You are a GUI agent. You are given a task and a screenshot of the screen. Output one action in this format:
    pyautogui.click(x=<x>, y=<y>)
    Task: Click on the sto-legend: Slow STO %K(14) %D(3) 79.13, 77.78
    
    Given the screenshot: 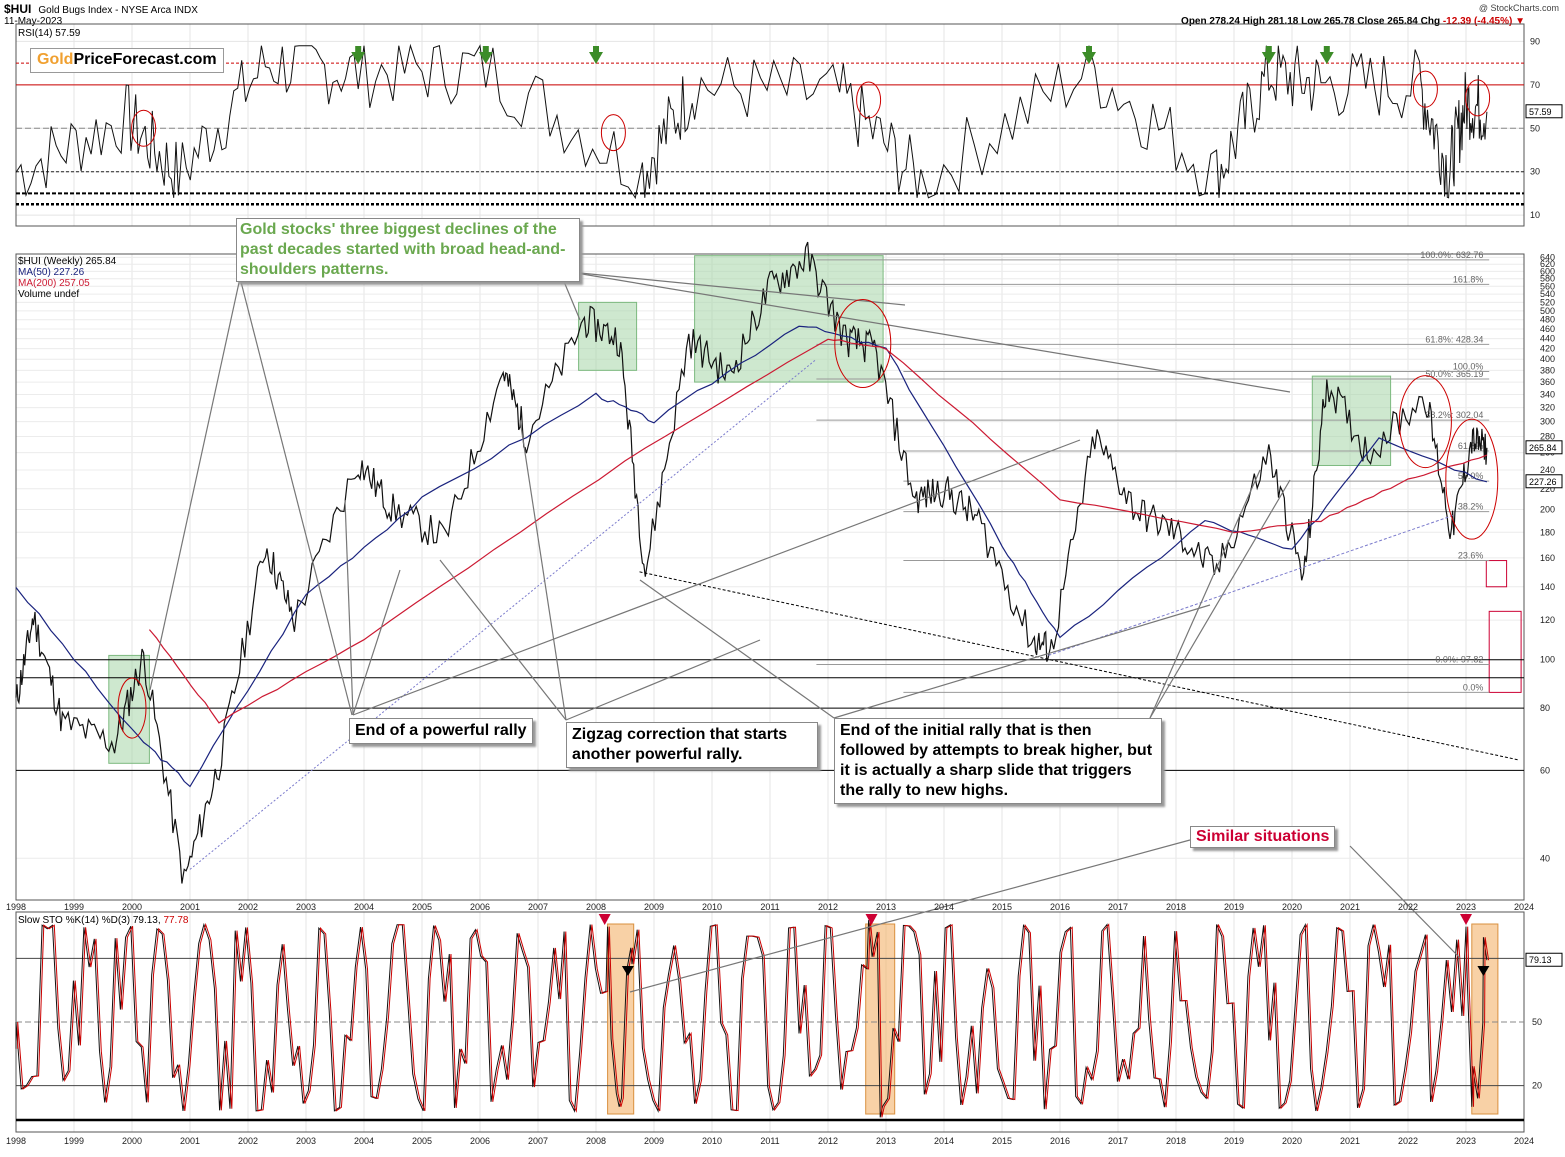 What is the action you would take?
    pyautogui.click(x=103, y=920)
    